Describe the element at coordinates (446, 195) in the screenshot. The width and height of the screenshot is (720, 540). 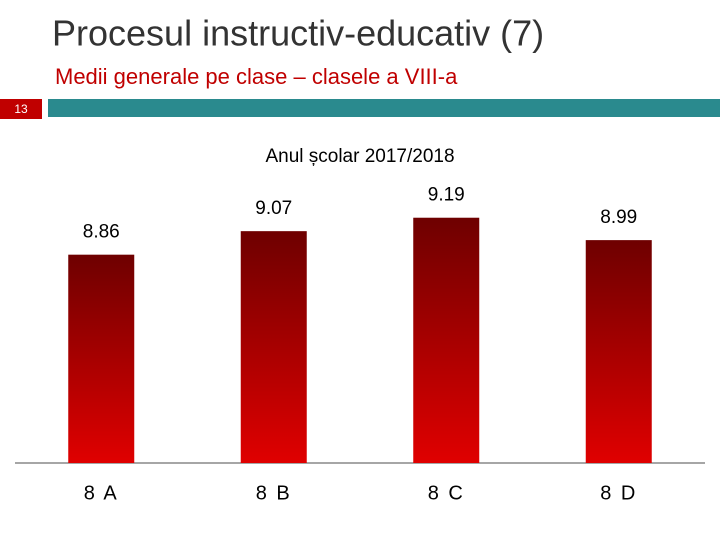
I see `value-label: 9.19` at that location.